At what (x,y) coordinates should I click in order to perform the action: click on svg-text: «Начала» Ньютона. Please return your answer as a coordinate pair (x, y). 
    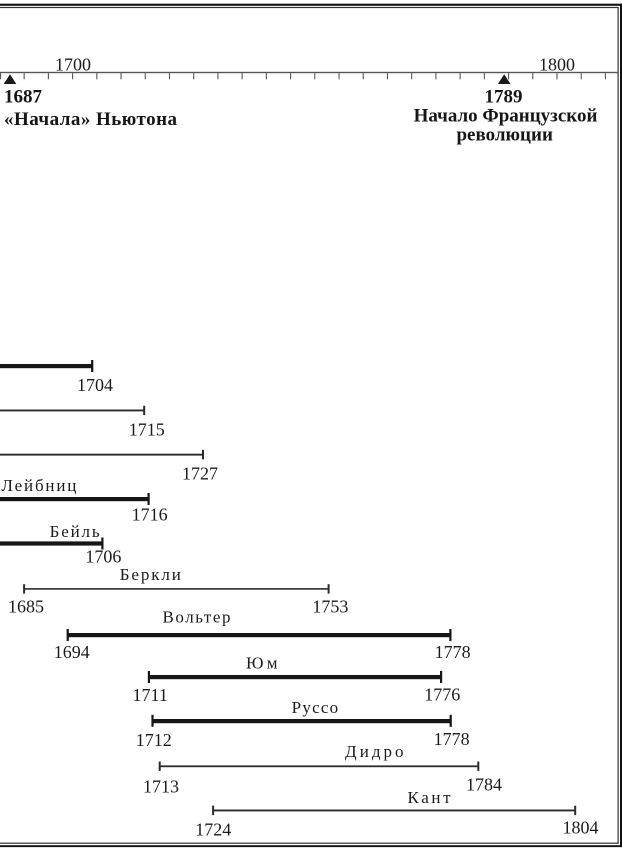
    Looking at the image, I should click on (91, 119).